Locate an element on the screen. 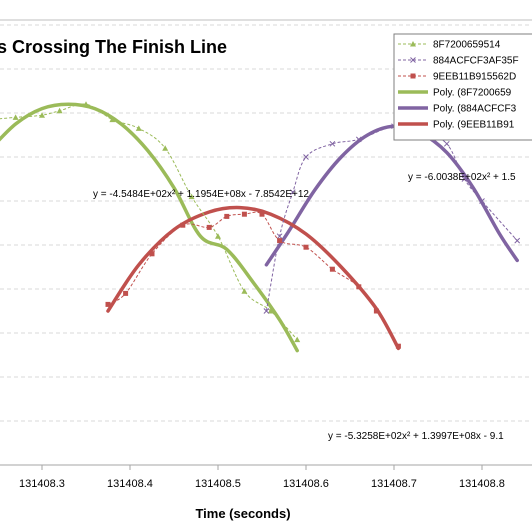  legend-label: Poly. (9EEB11B91 is located at coordinates (474, 125).